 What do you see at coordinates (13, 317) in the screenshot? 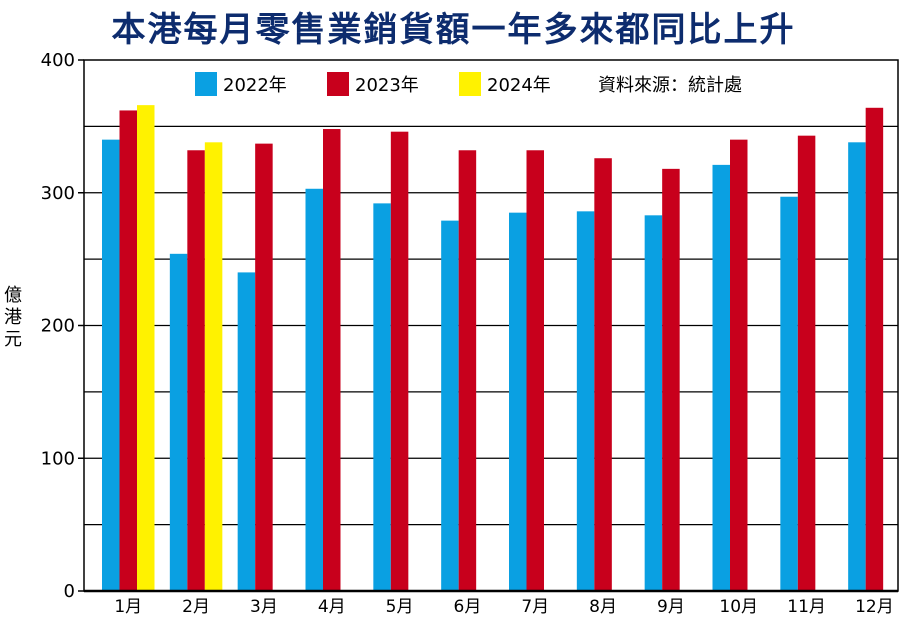
I see `y-axis-label: 億港元` at bounding box center [13, 317].